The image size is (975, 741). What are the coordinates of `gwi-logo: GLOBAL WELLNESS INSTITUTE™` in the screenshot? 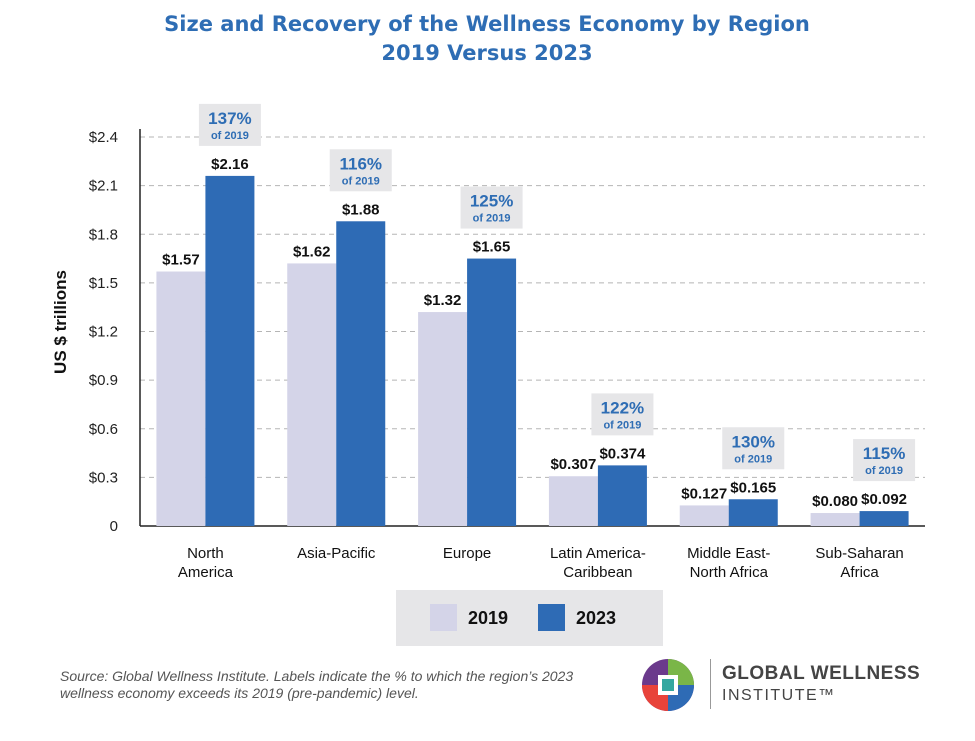 It's located at (800, 685).